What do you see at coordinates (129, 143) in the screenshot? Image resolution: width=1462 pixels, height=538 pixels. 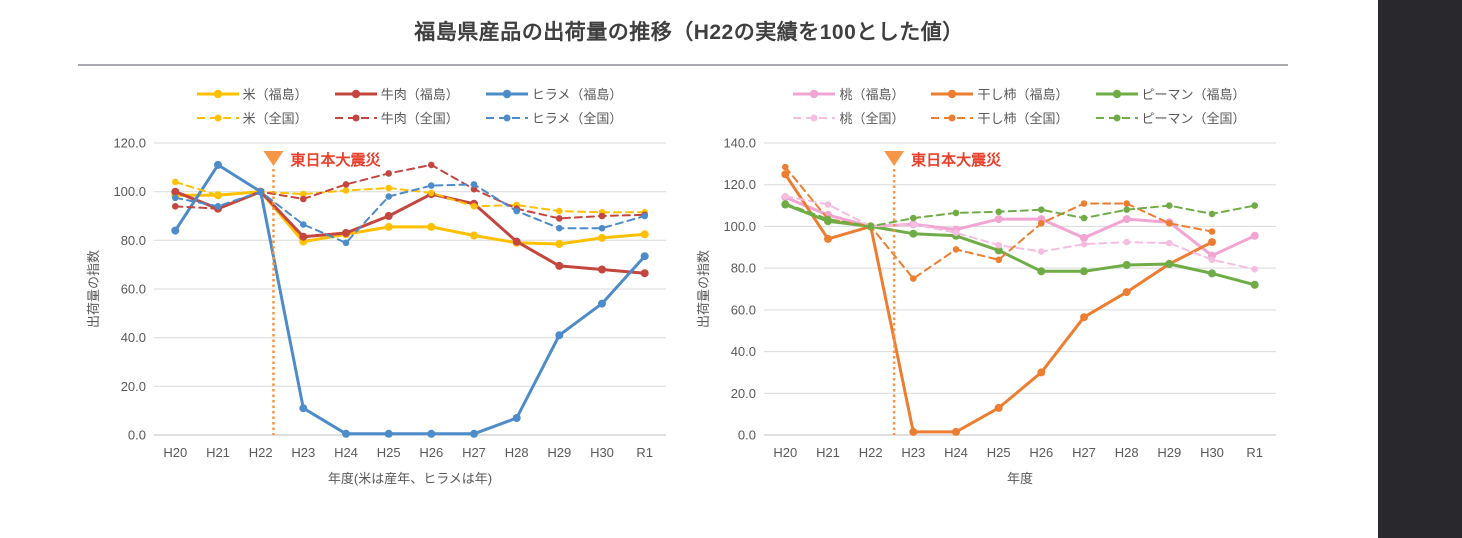 I see `y-tick-label: 120.0` at bounding box center [129, 143].